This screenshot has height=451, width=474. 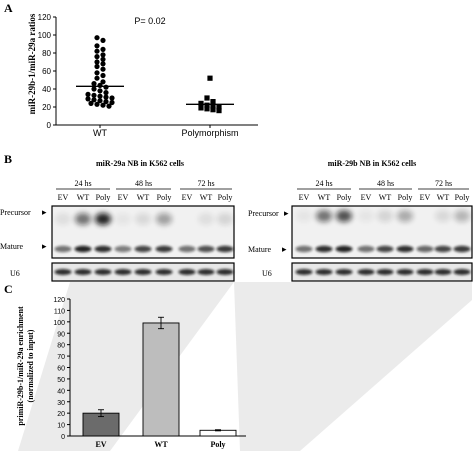 What do you see at coordinates (12, 246) in the screenshot?
I see `left-mature-label: Mature` at bounding box center [12, 246].